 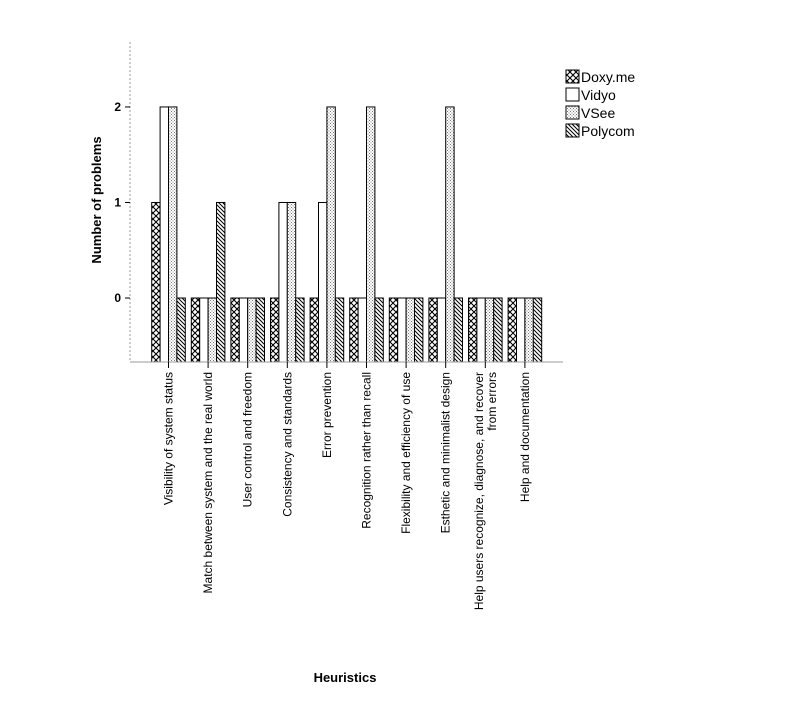 What do you see at coordinates (367, 450) in the screenshot?
I see `x-tick-label: Recognition rather than recall` at bounding box center [367, 450].